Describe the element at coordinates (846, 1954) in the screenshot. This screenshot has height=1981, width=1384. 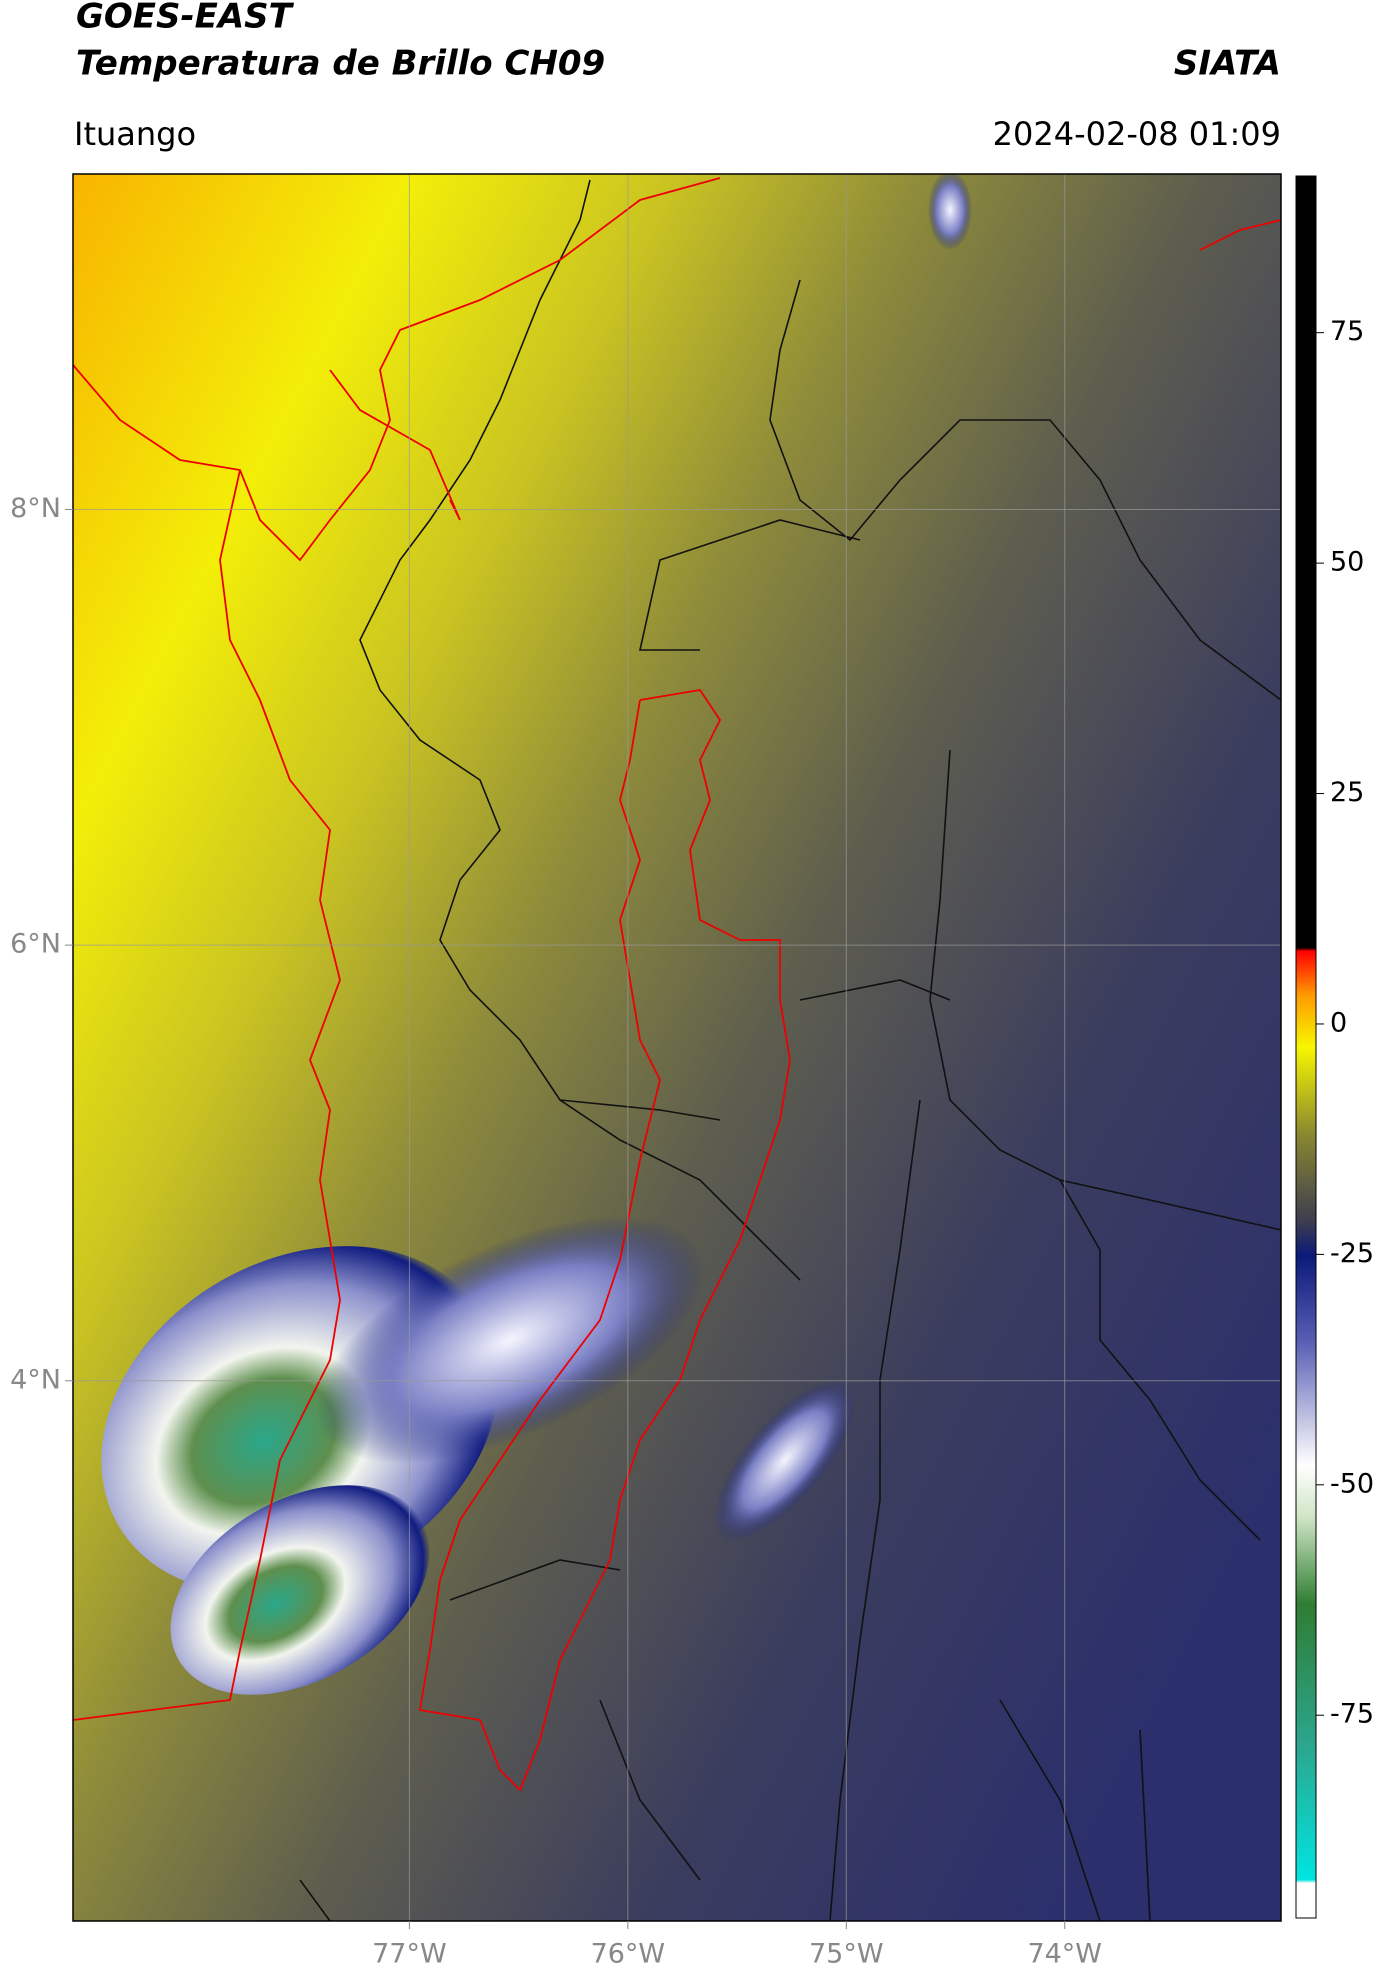
I see `x-tick-label: 75°W` at that location.